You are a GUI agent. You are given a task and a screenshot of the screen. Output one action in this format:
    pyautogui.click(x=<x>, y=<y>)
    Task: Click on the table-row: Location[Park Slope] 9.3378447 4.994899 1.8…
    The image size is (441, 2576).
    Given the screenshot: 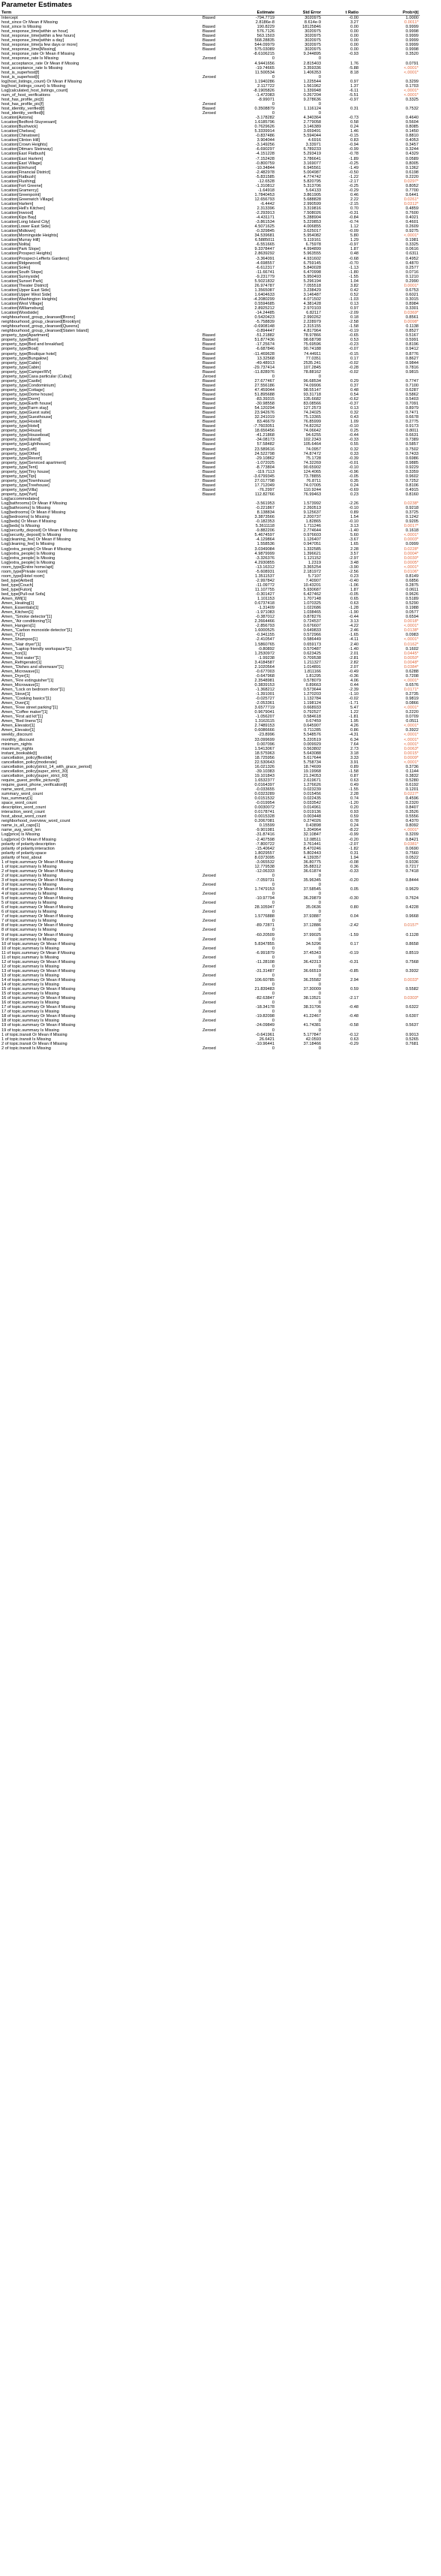 What is the action you would take?
    pyautogui.click(x=210, y=249)
    